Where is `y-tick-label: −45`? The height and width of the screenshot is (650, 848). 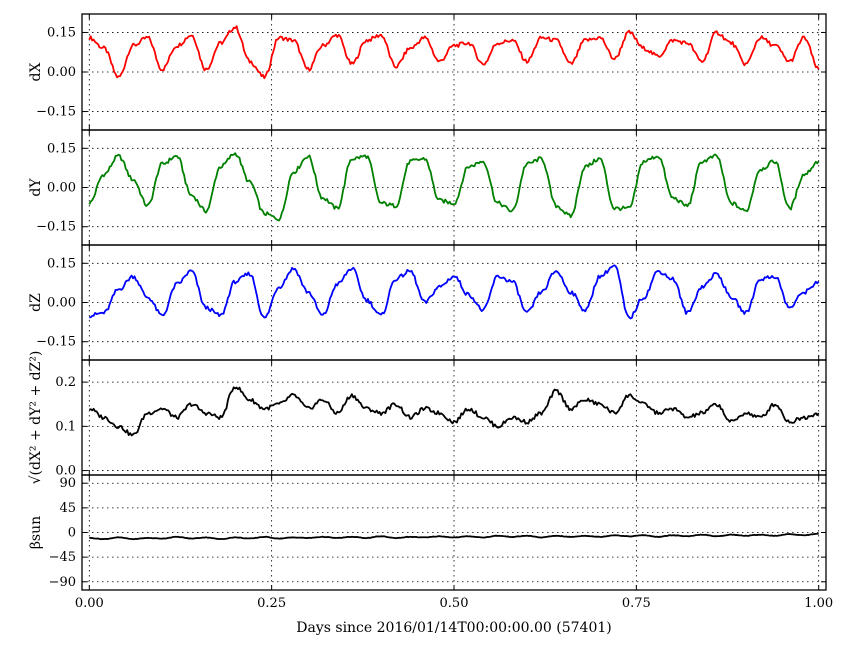
y-tick-label: −45 is located at coordinates (62, 557).